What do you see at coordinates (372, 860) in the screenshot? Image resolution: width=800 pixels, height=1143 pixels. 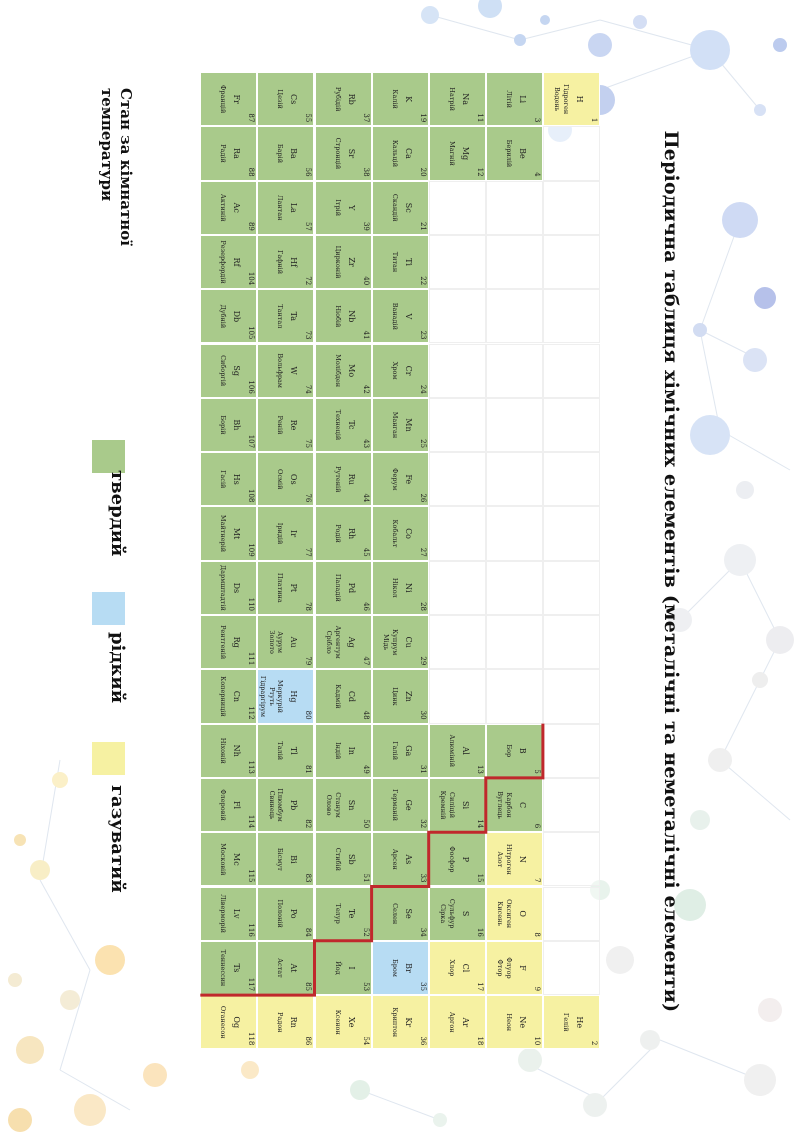 I see `metal-nonmetal-divider` at bounding box center [372, 860].